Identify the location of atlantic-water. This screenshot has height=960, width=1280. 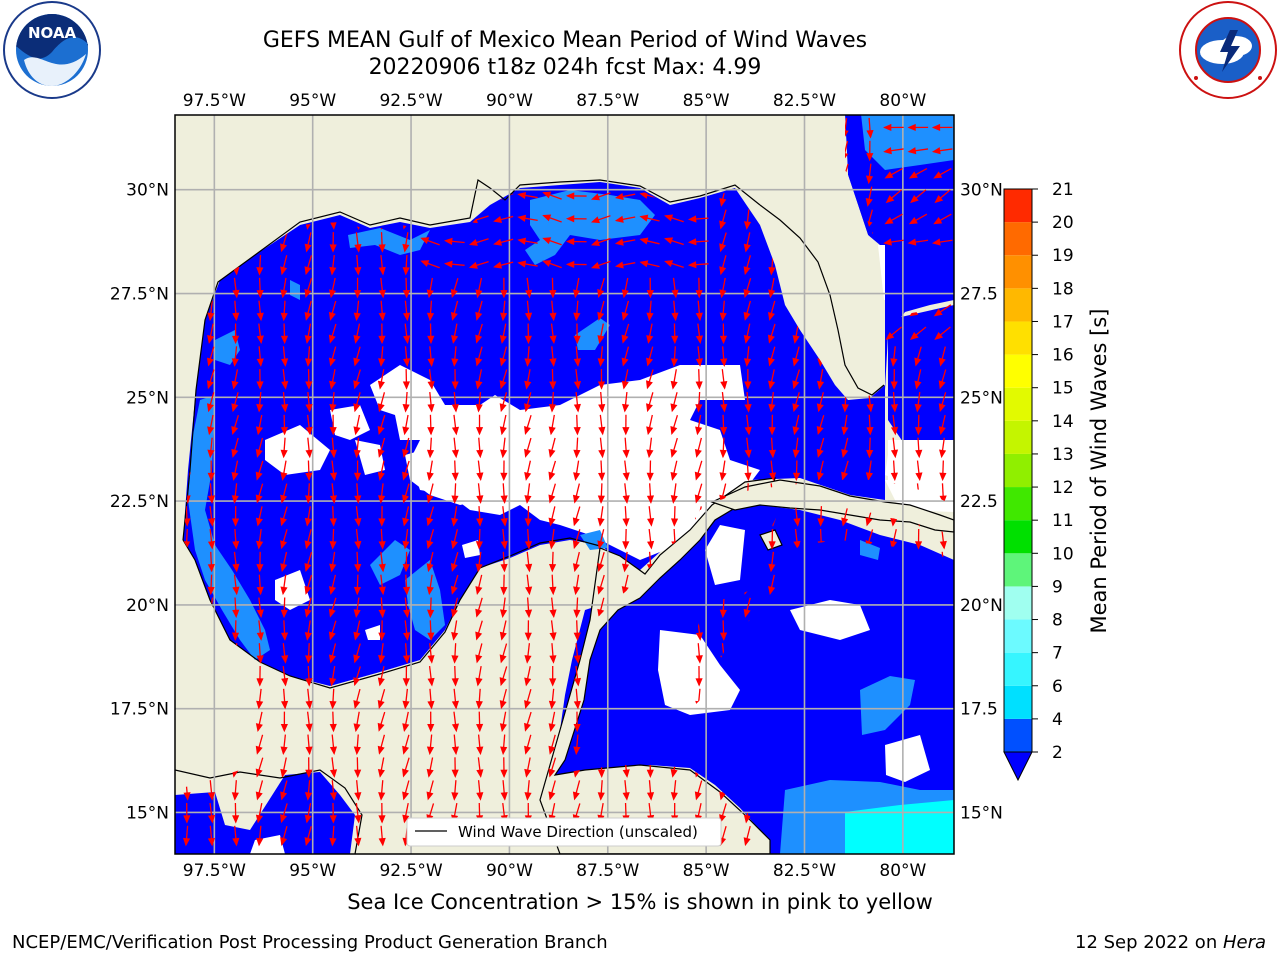
(899, 252).